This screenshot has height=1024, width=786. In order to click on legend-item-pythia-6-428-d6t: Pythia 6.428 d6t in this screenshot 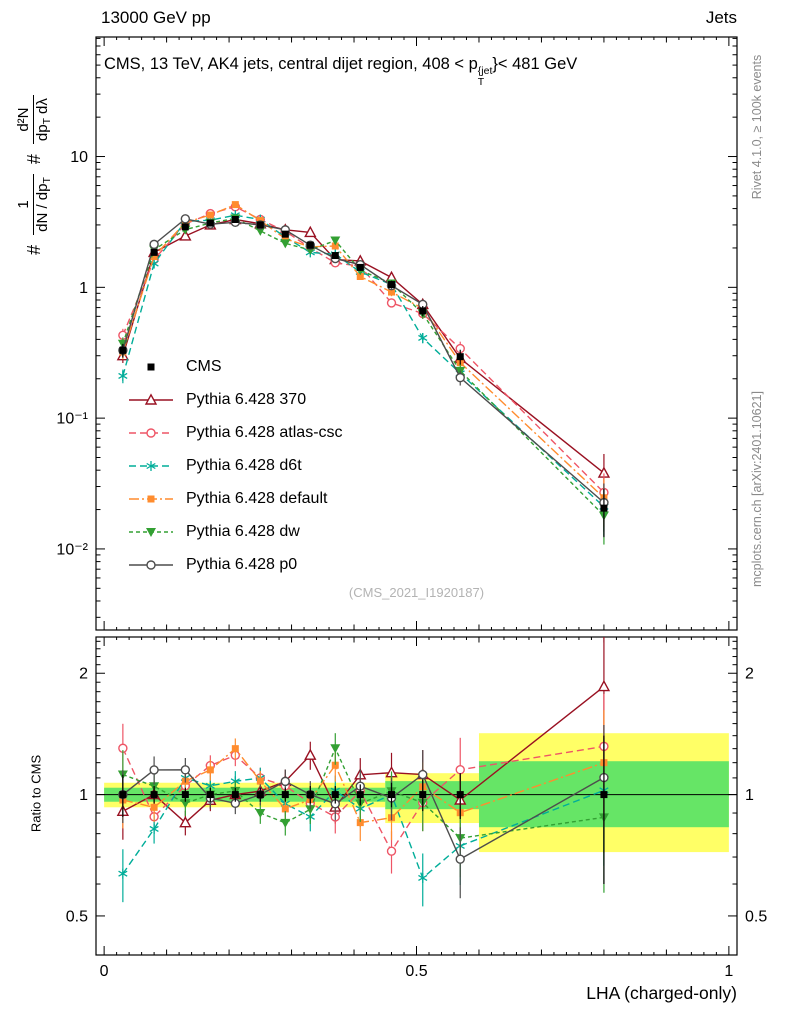, I will do `click(235, 465)`.